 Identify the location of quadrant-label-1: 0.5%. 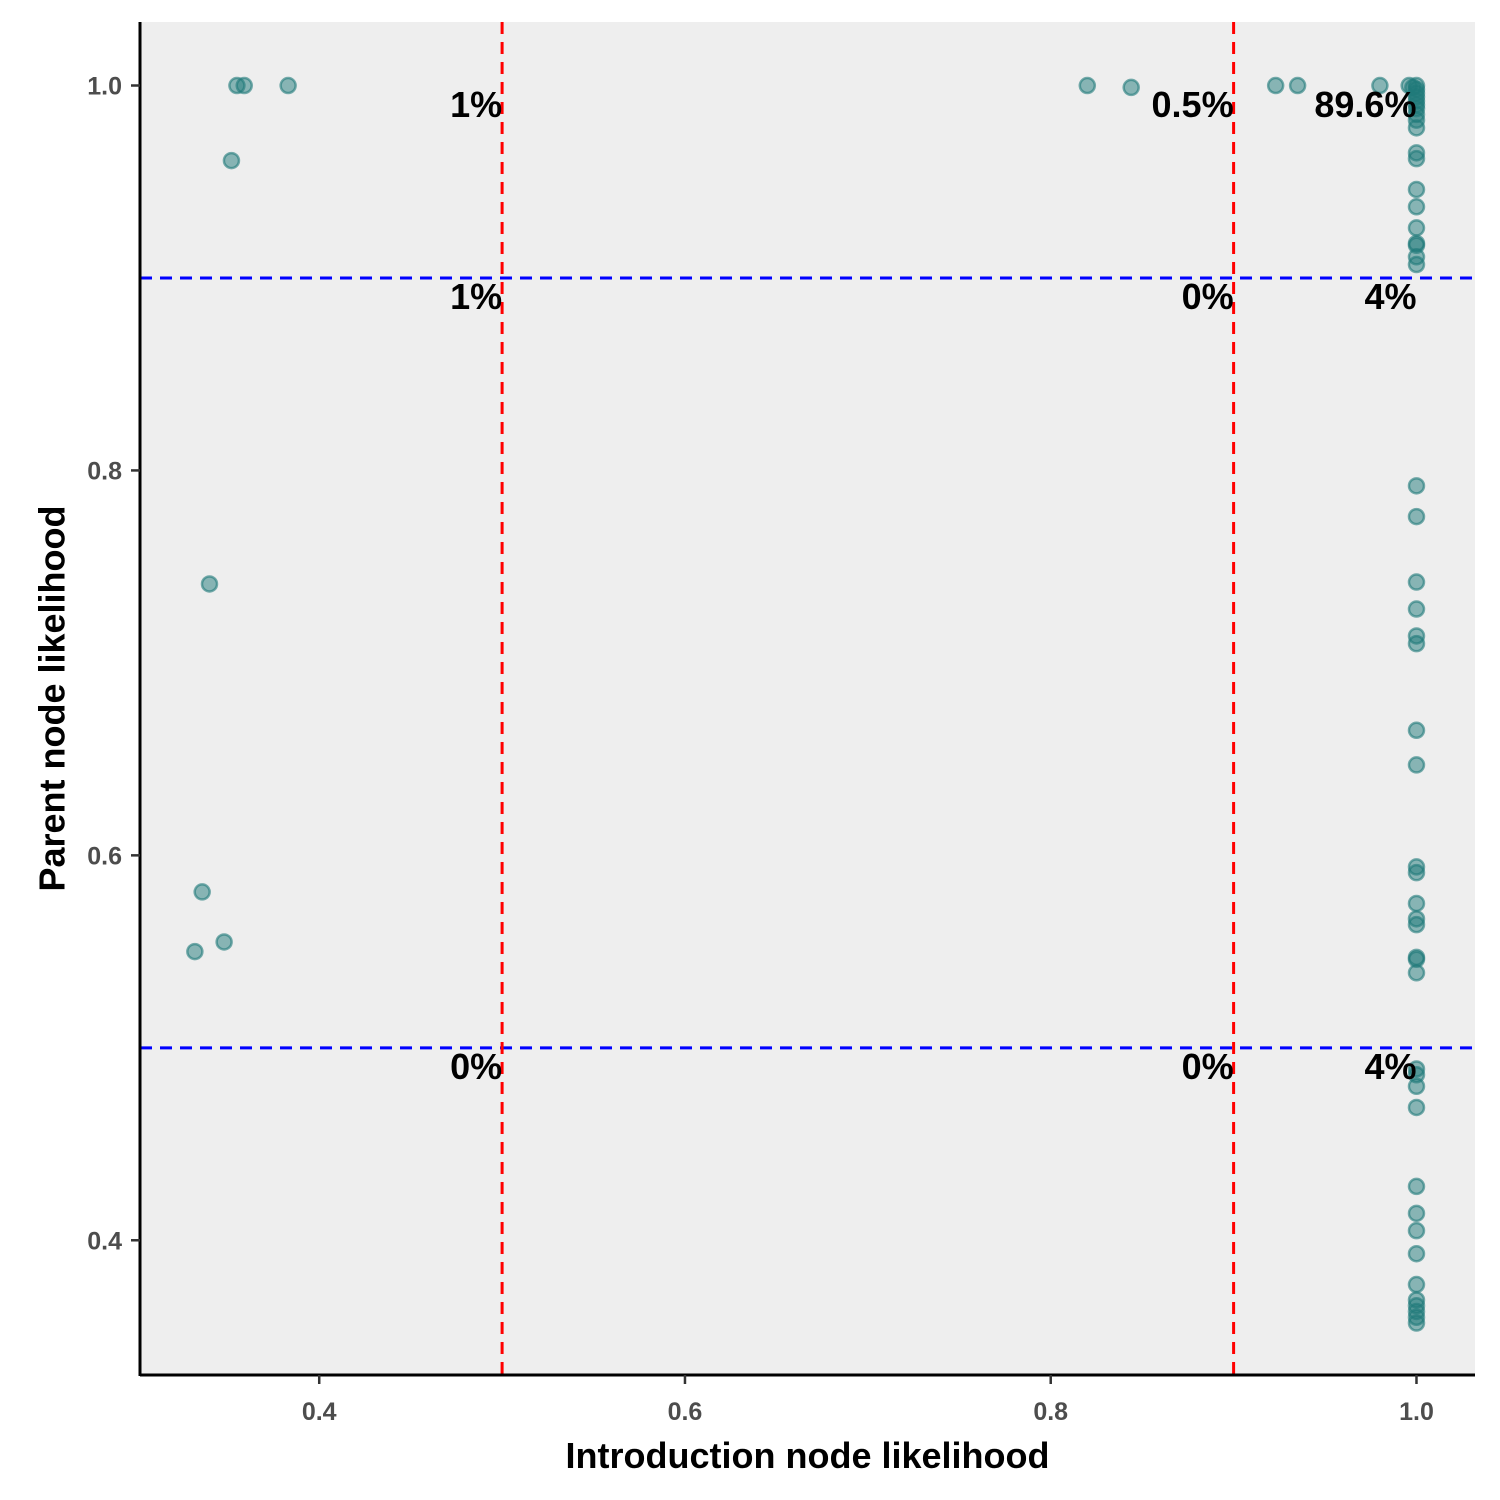
(1193, 104).